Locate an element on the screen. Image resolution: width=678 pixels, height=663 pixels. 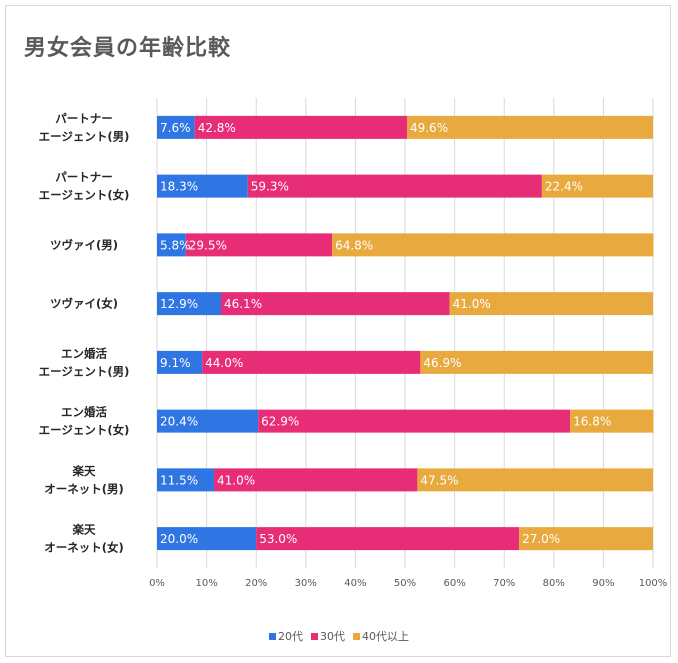
x-tick-label: 10% is located at coordinates (206, 583).